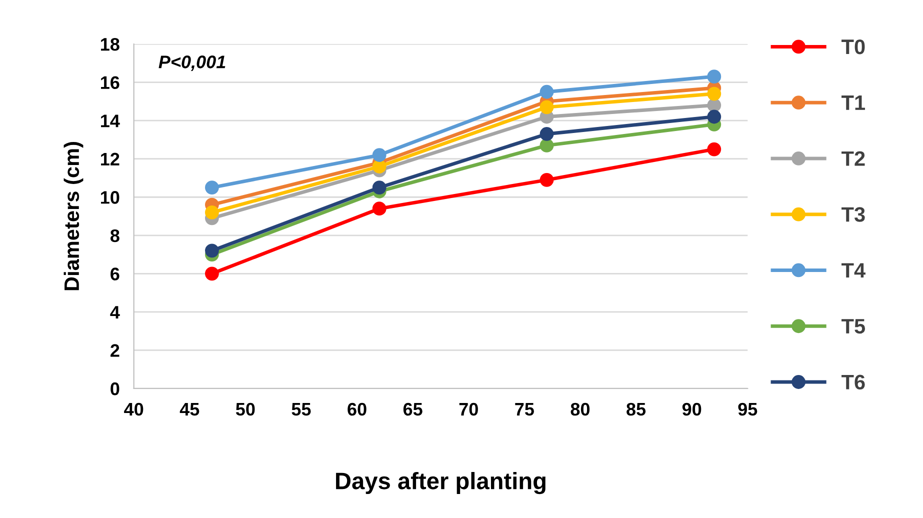  What do you see at coordinates (110, 159) in the screenshot?
I see `y-tick-label: 12` at bounding box center [110, 159].